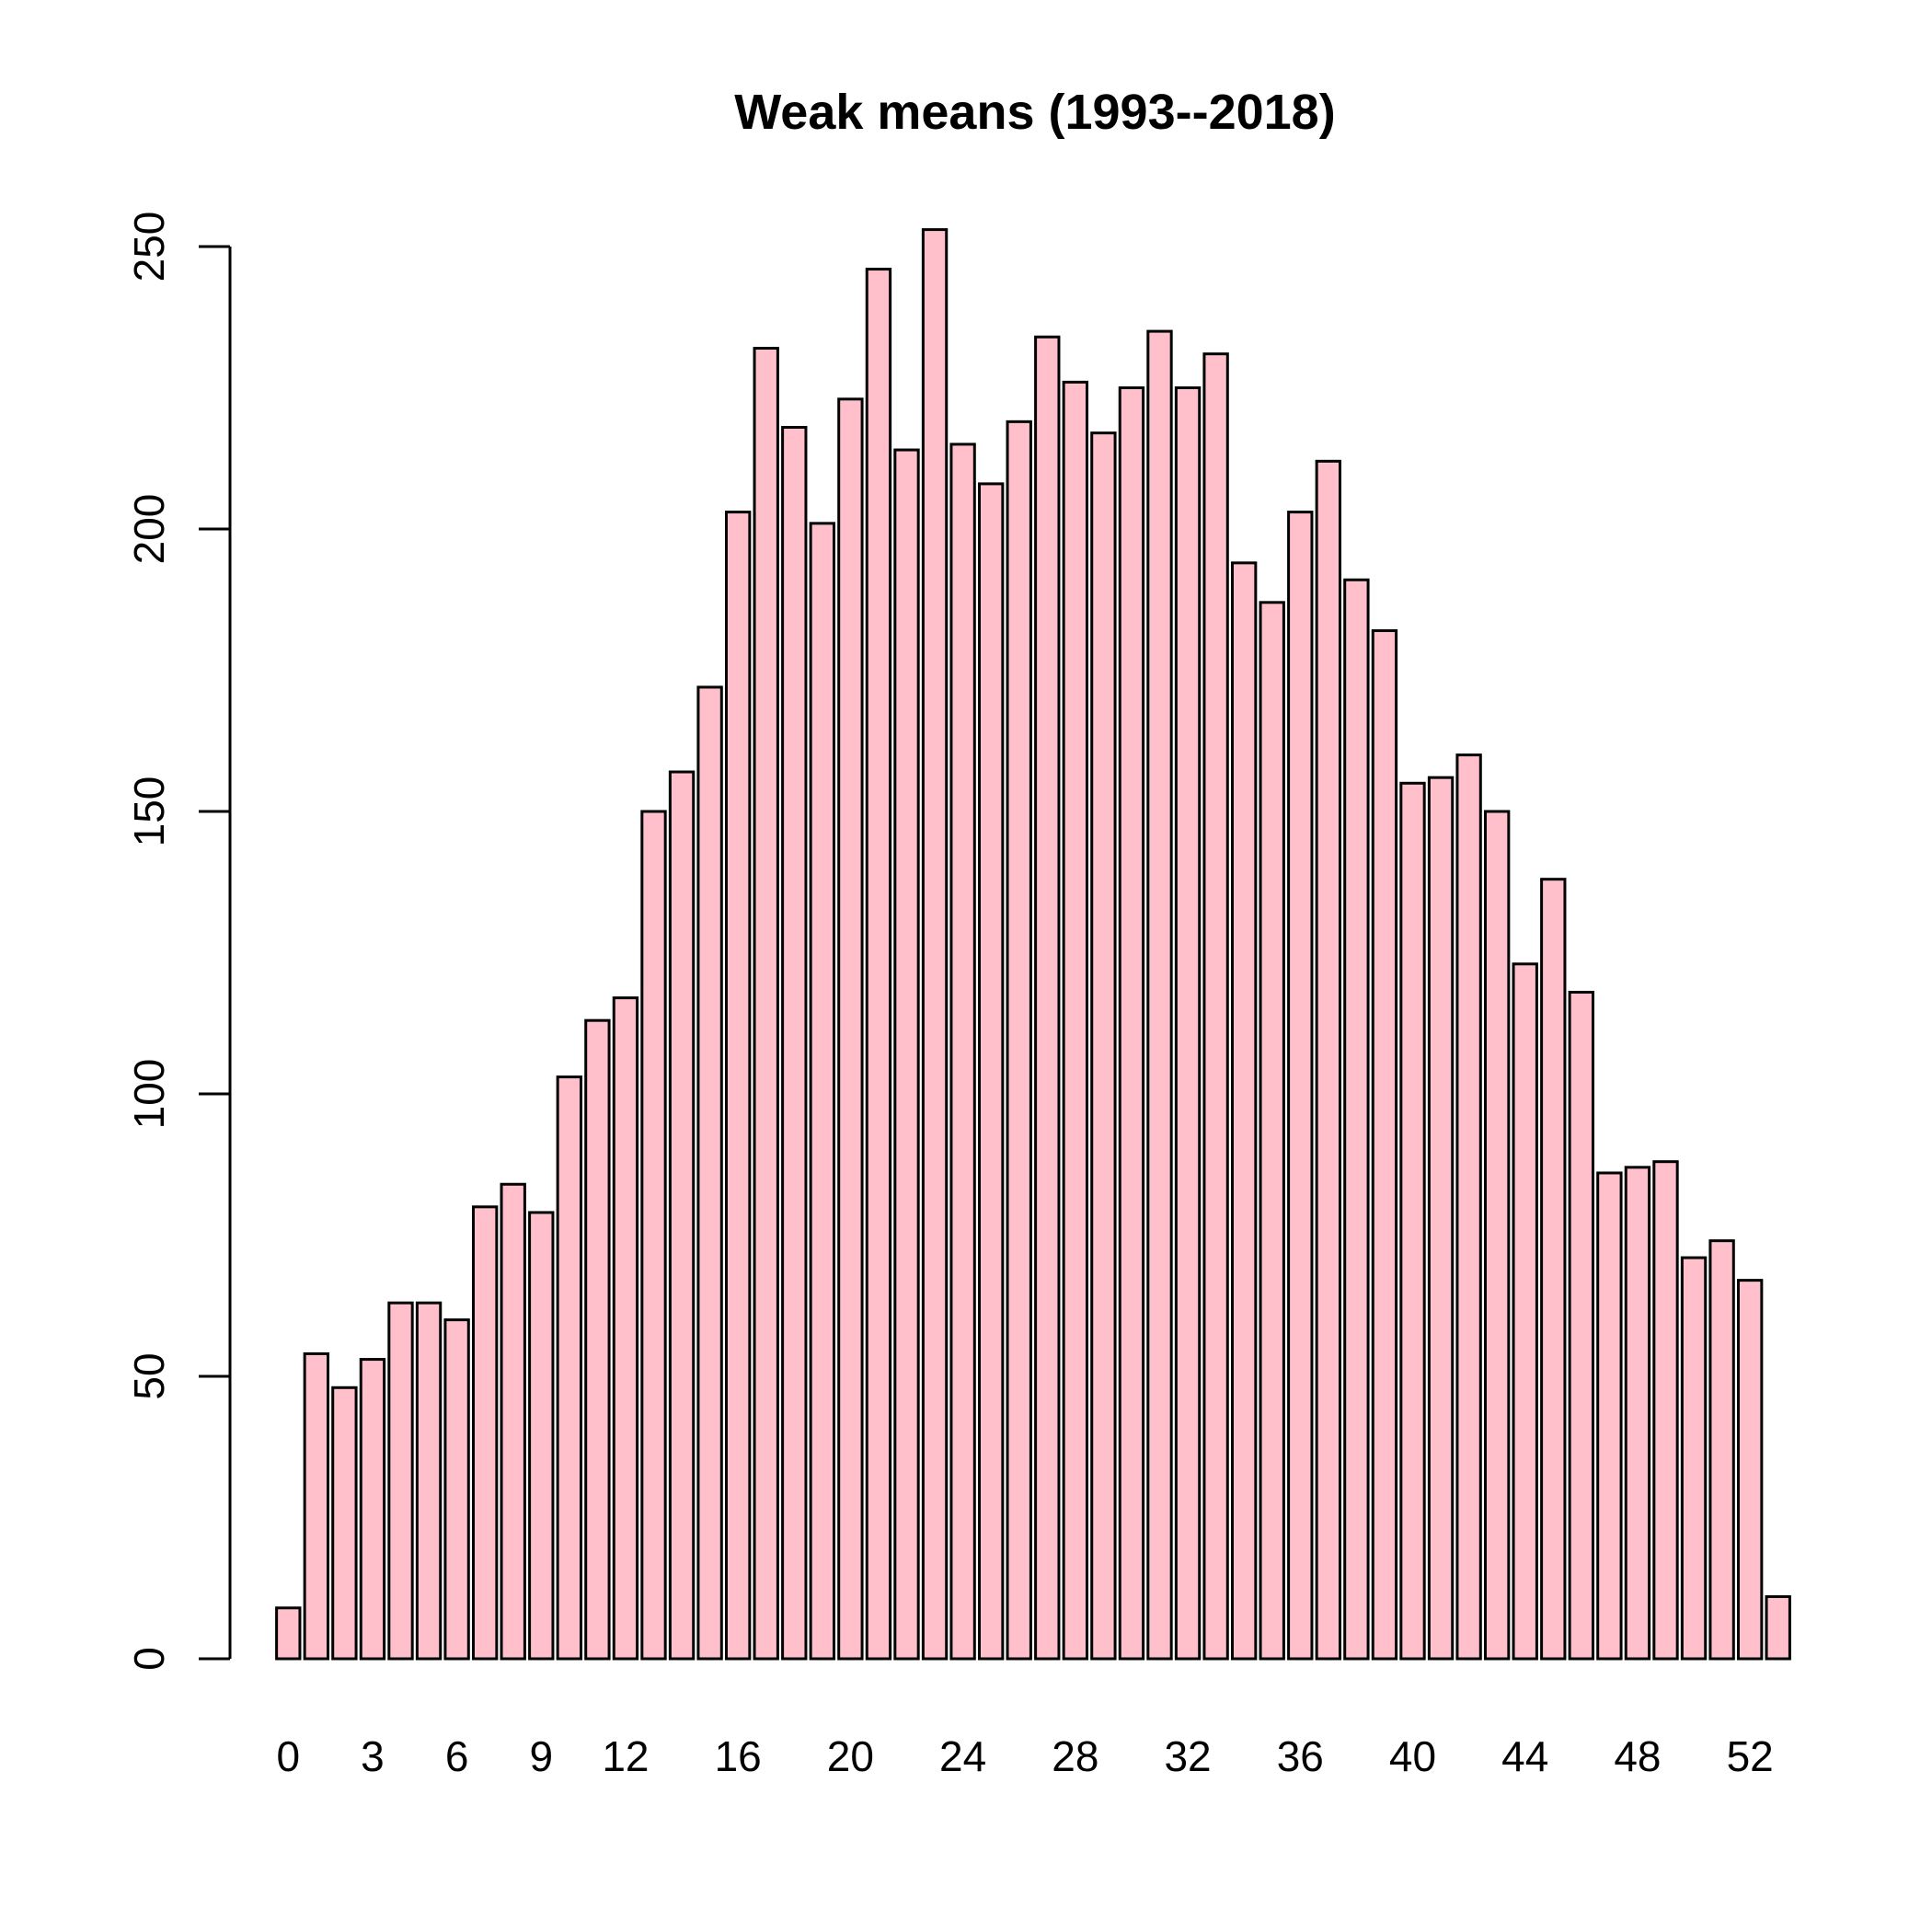 The height and width of the screenshot is (1932, 1932). Describe the element at coordinates (149, 1094) in the screenshot. I see `y-tick-label-100: 100` at that location.